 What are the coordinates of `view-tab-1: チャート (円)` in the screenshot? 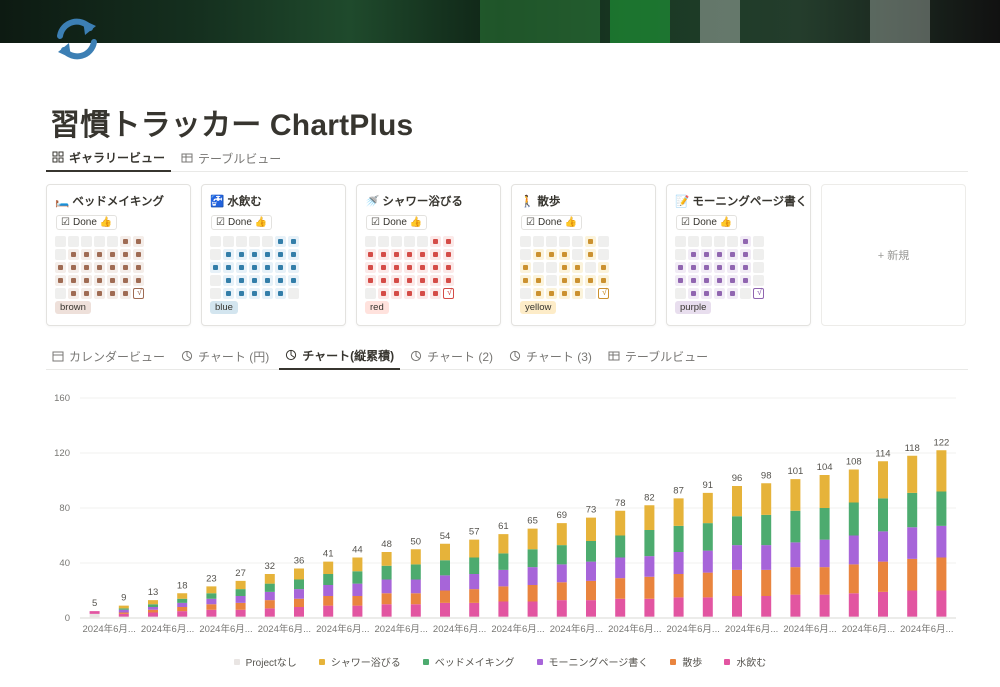 It's located at (225, 356).